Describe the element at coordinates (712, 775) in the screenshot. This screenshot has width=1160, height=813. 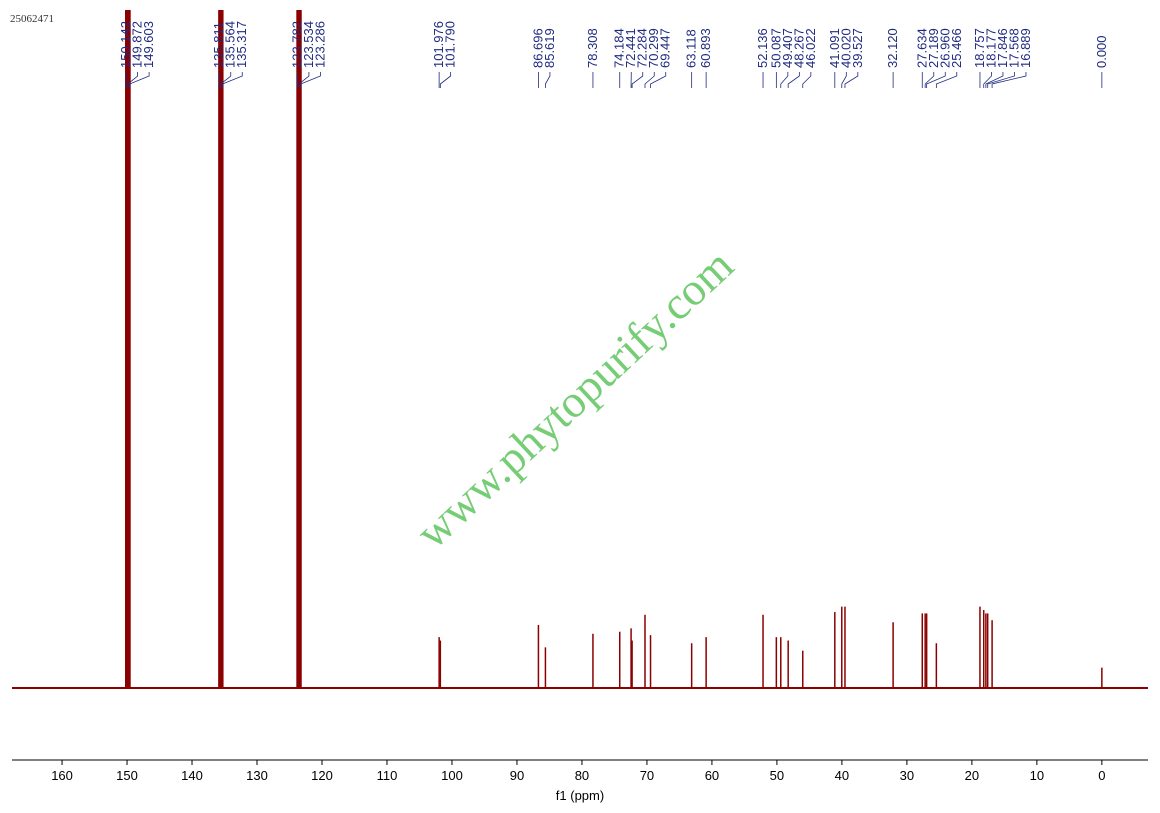
I see `x-tick-label: 60` at that location.